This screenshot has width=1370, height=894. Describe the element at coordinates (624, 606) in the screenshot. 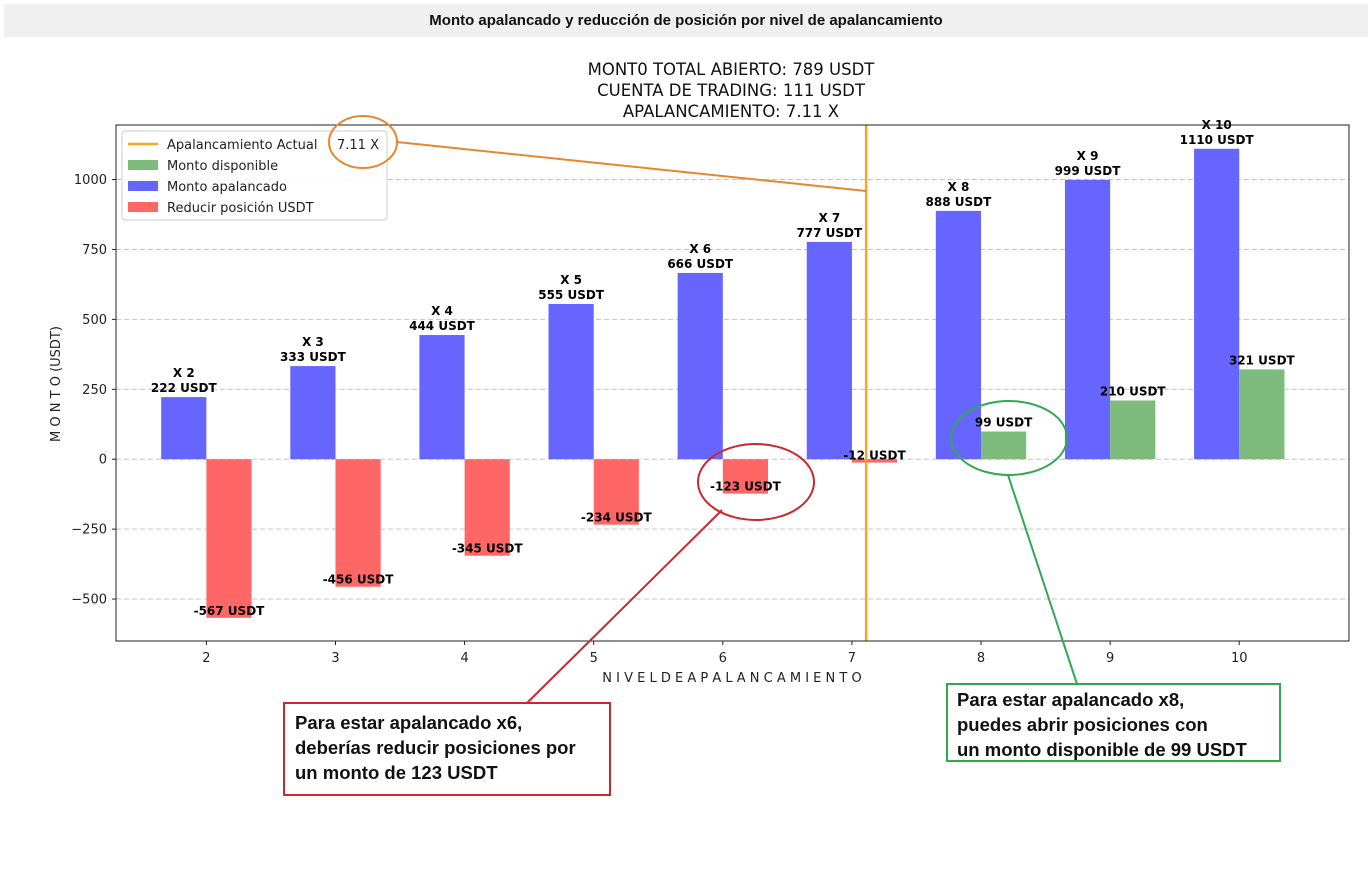

I see `reduce-callout-line` at that location.